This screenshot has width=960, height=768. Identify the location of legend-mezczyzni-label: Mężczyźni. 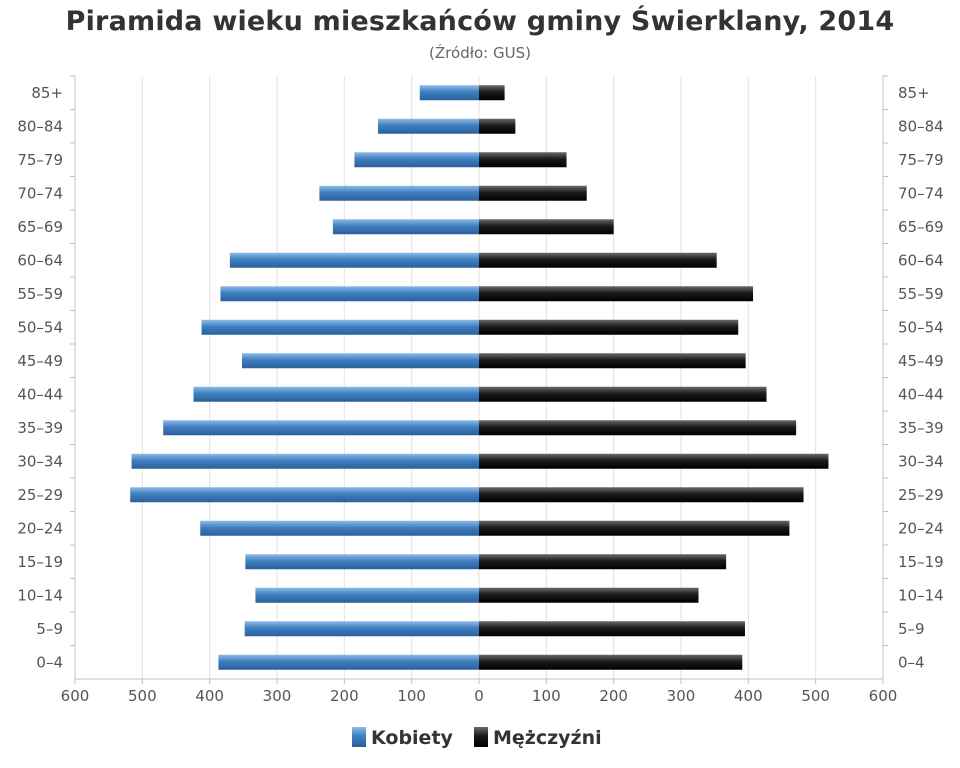
(547, 738).